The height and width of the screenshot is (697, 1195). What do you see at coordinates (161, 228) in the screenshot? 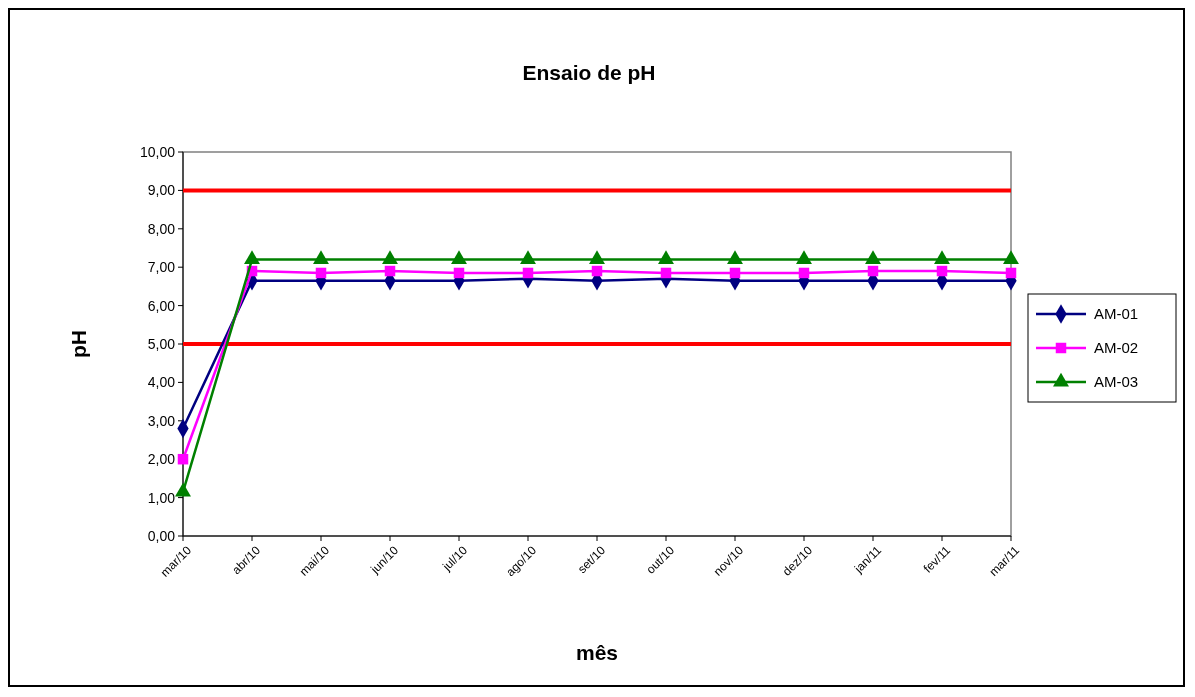
I see `y-tick-label: 8,00` at bounding box center [161, 228].